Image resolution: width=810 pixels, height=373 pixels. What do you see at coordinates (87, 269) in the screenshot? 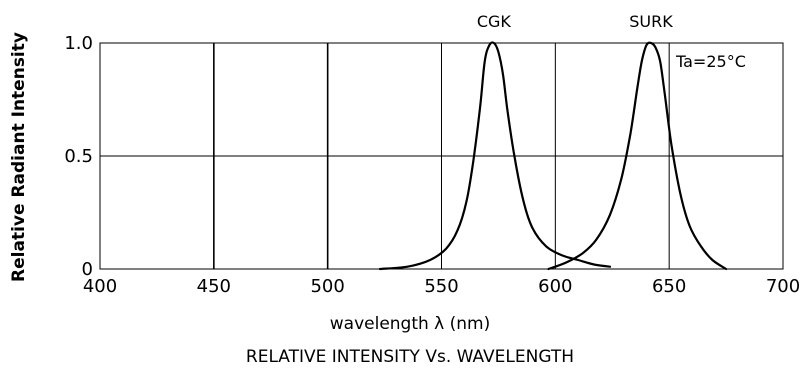
I see `y-tick-label-0: 0` at bounding box center [87, 269].